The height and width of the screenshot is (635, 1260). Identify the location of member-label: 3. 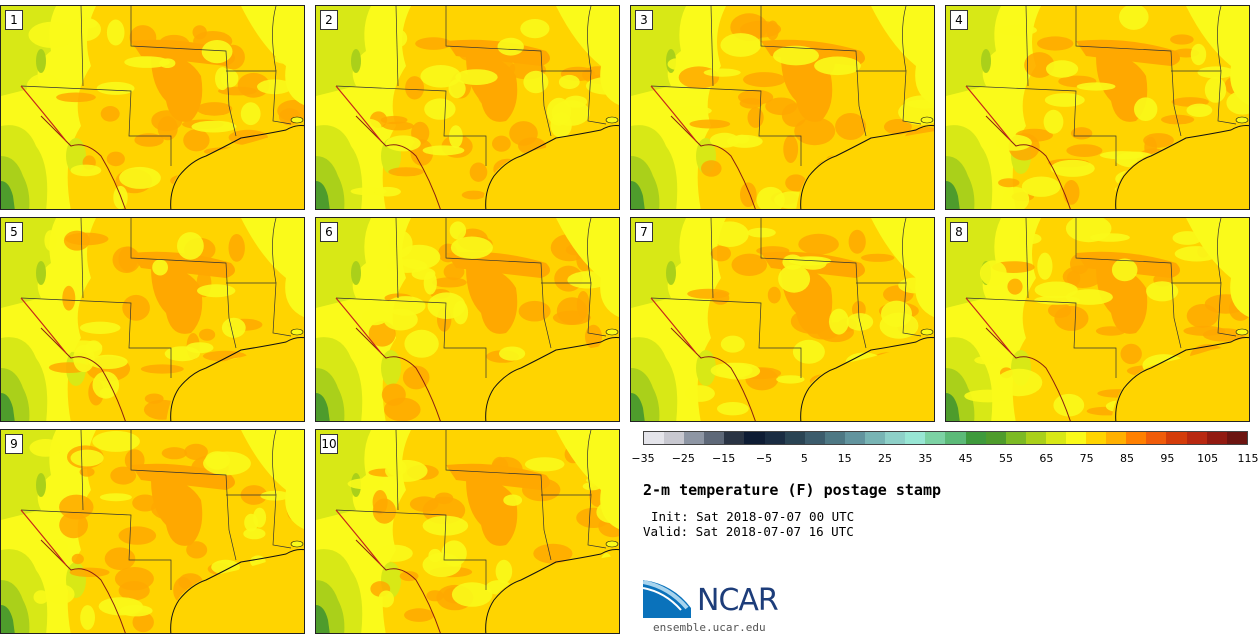
(644, 20).